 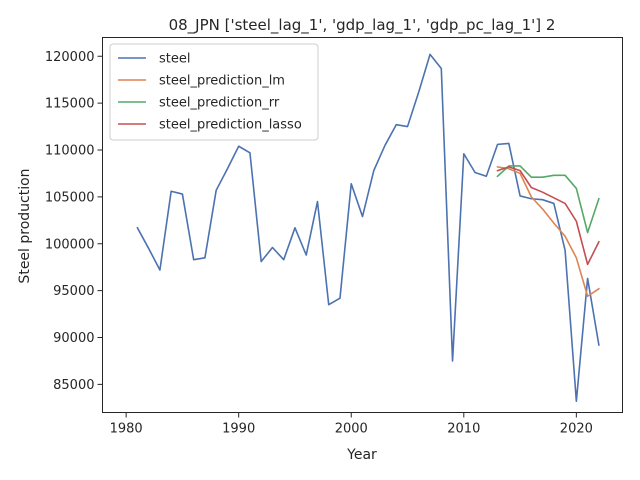 I want to click on x-tick-label: 2010, so click(x=463, y=429).